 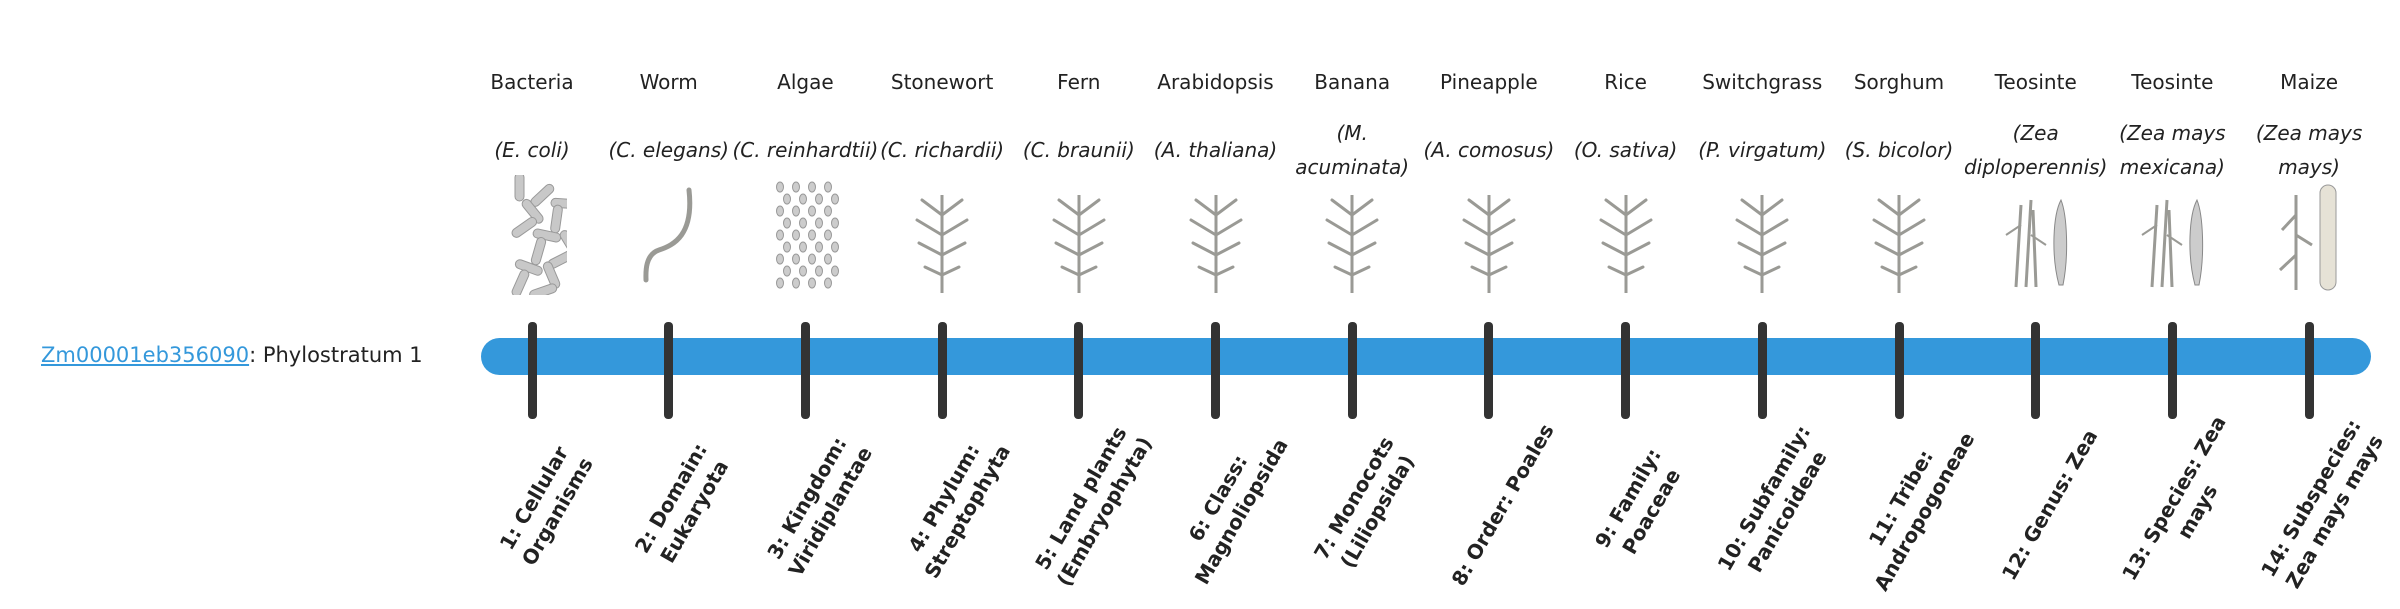 What do you see at coordinates (1352, 82) in the screenshot?
I see `organism-name: Banana` at bounding box center [1352, 82].